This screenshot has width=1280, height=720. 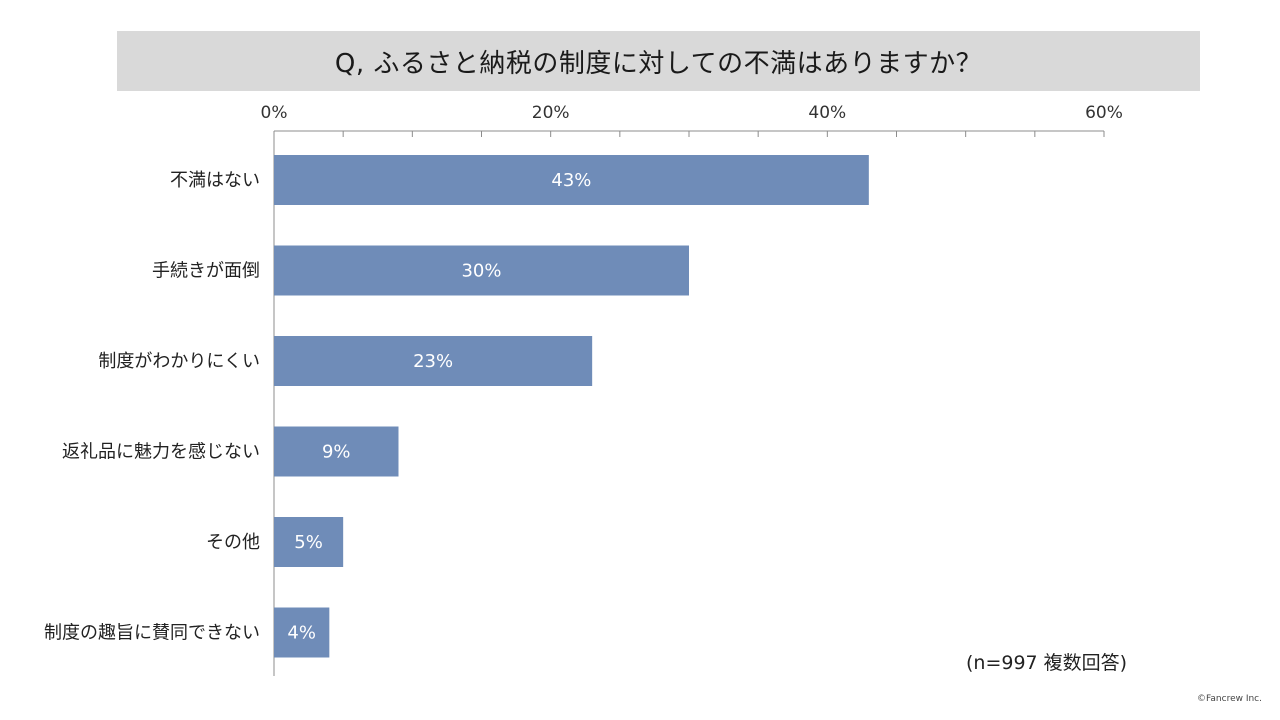 I want to click on category-label: 返礼品に魅力を感じない, so click(x=161, y=452).